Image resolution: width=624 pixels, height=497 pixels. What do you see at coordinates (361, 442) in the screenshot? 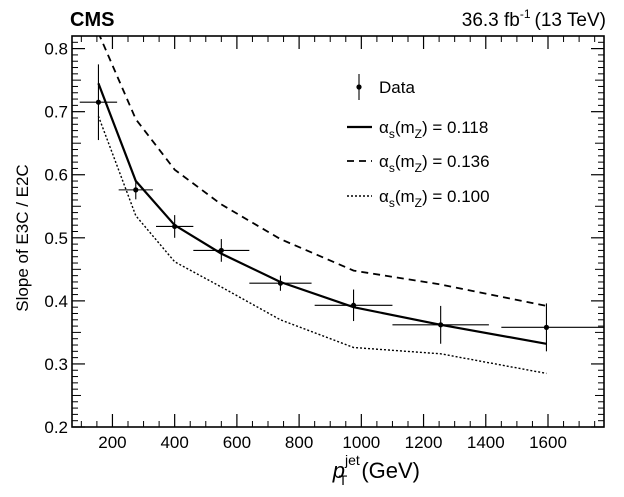
I see `x-tick-label: 1000` at bounding box center [361, 442].